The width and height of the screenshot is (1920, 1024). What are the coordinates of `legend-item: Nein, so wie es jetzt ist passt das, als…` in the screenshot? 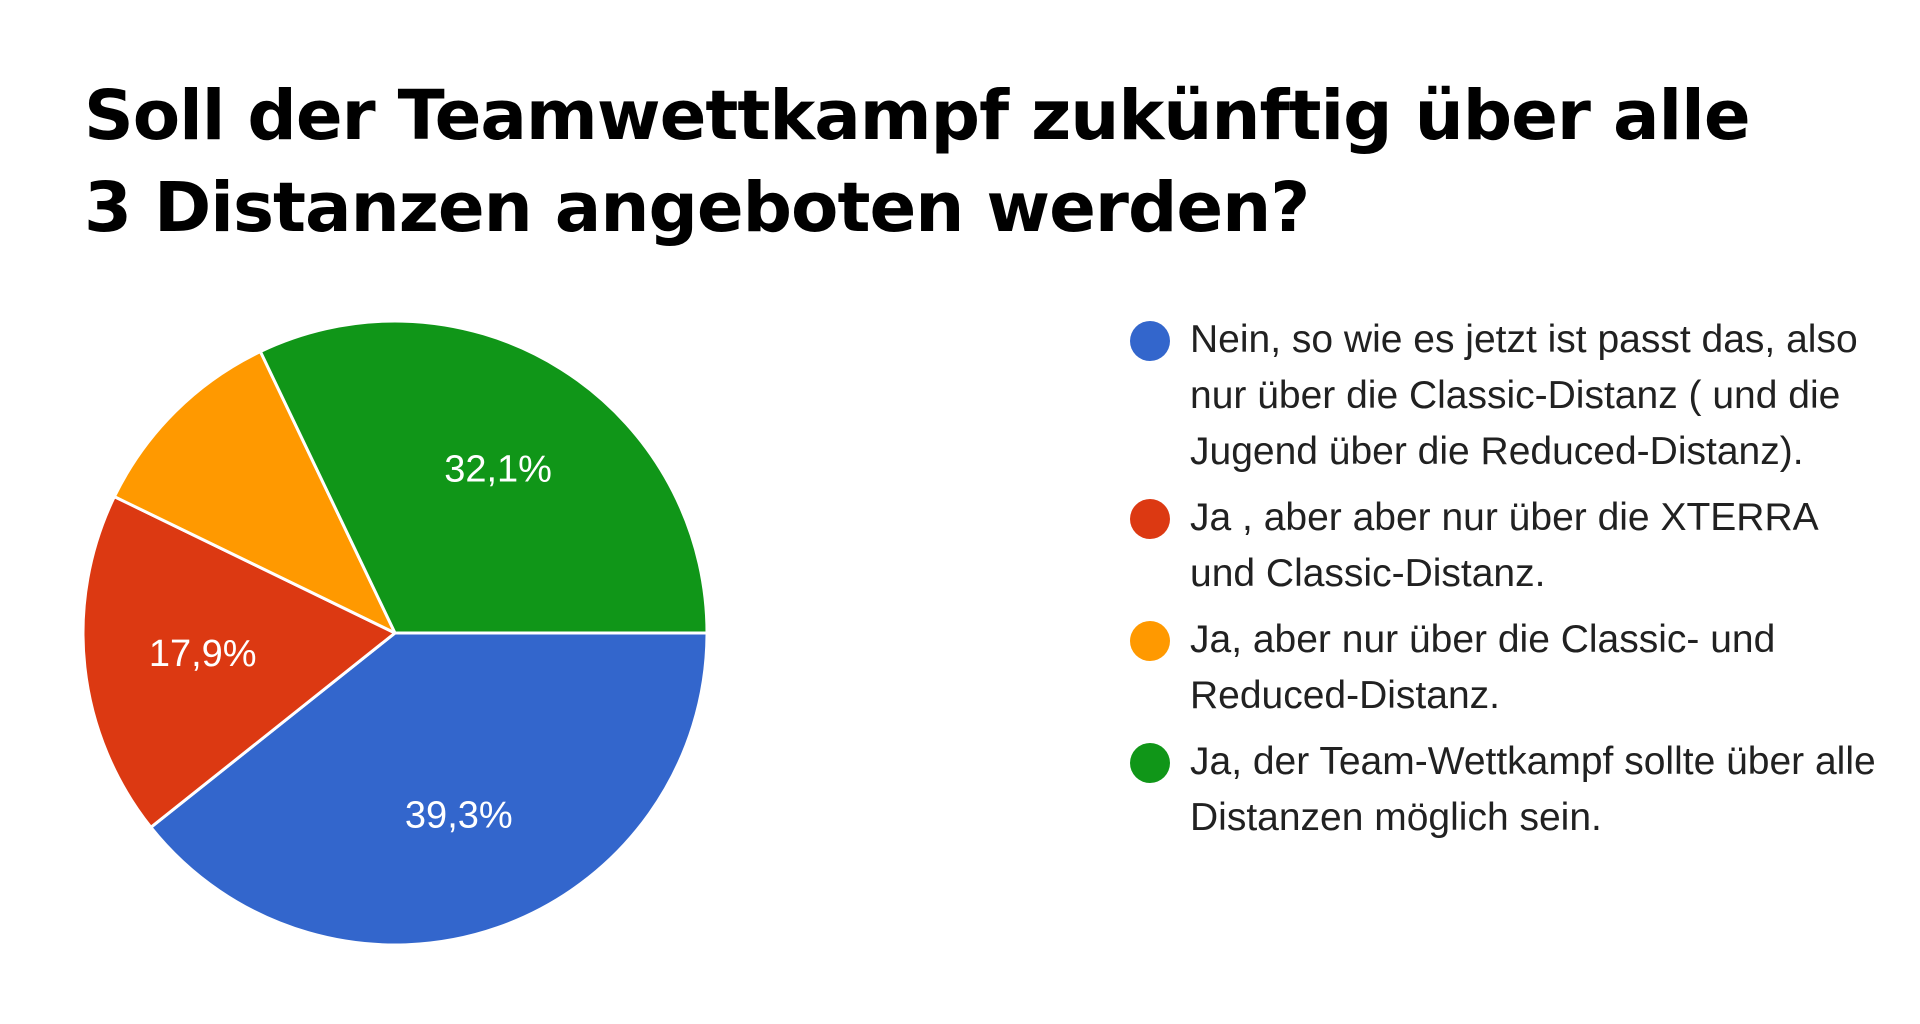 It's located at (1510, 396).